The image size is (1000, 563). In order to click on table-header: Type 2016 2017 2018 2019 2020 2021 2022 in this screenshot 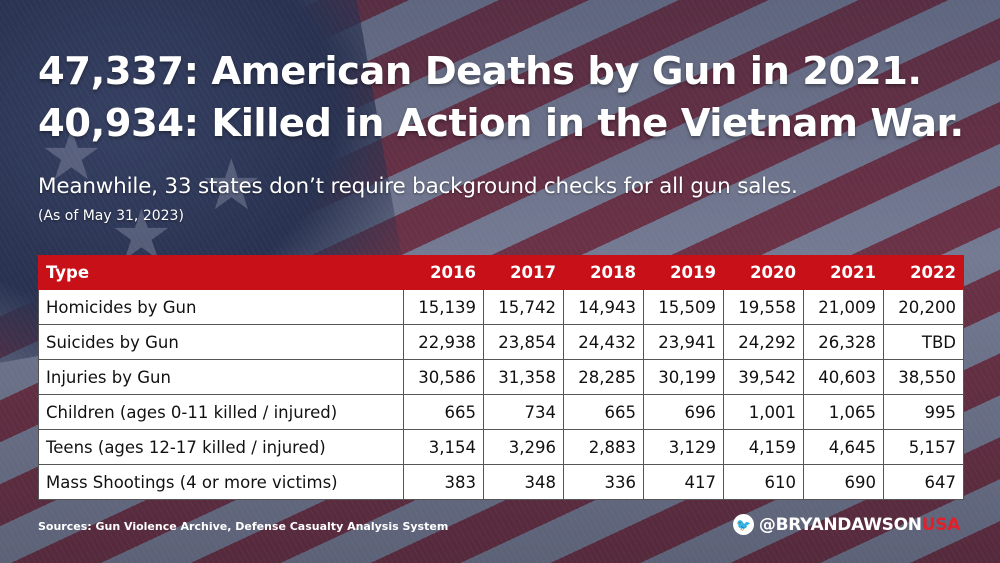, I will do `click(501, 272)`.